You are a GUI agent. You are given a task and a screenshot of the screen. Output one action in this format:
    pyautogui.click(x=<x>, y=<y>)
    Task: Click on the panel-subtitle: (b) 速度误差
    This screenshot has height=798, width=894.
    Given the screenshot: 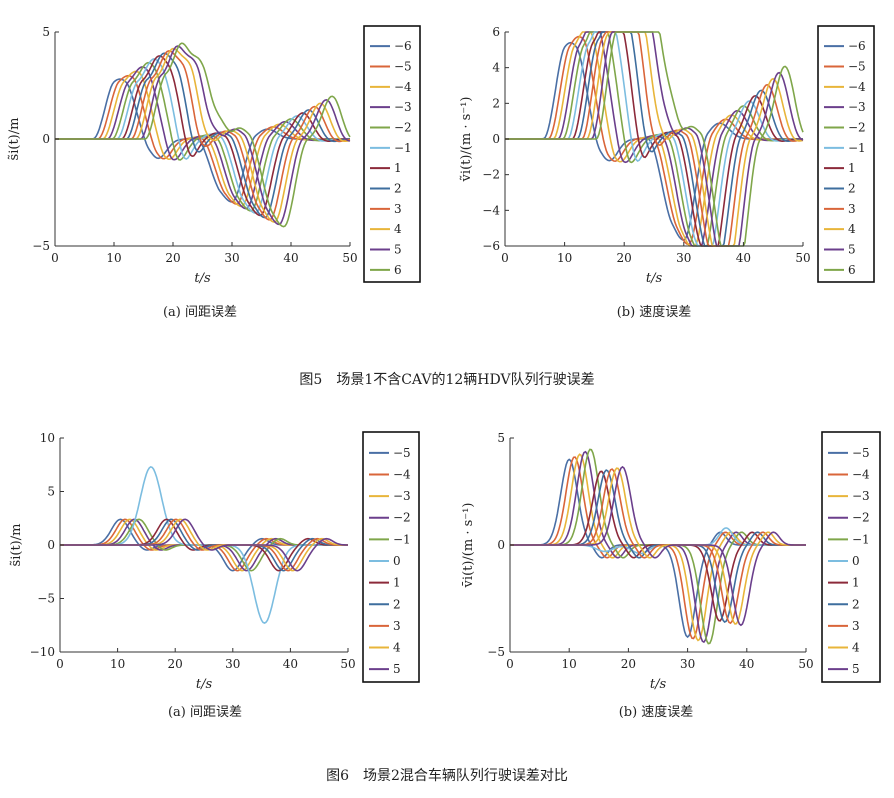 What is the action you would take?
    pyautogui.click(x=654, y=312)
    